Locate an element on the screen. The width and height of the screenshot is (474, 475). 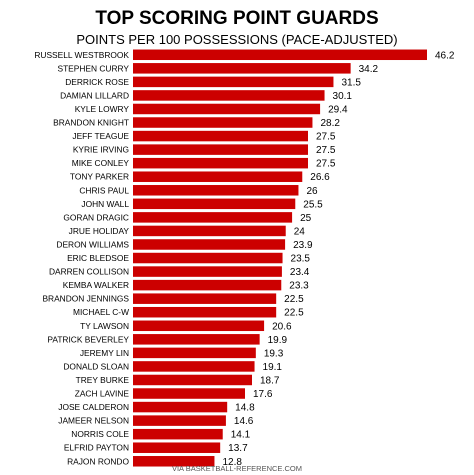
category-label: ZACH LAVINE is located at coordinates (102, 394).